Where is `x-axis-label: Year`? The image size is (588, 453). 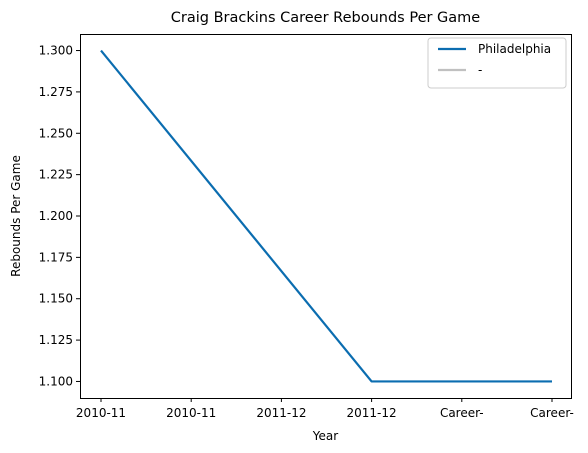
x-axis-label: Year is located at coordinates (325, 436).